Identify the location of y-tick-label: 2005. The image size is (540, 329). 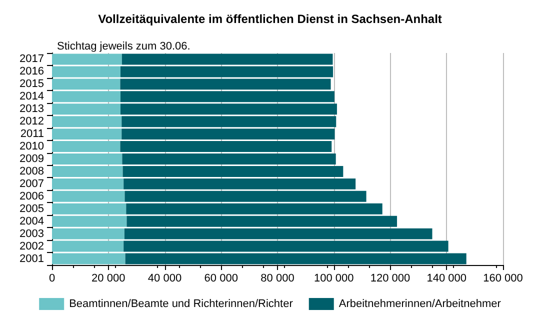
(32, 208).